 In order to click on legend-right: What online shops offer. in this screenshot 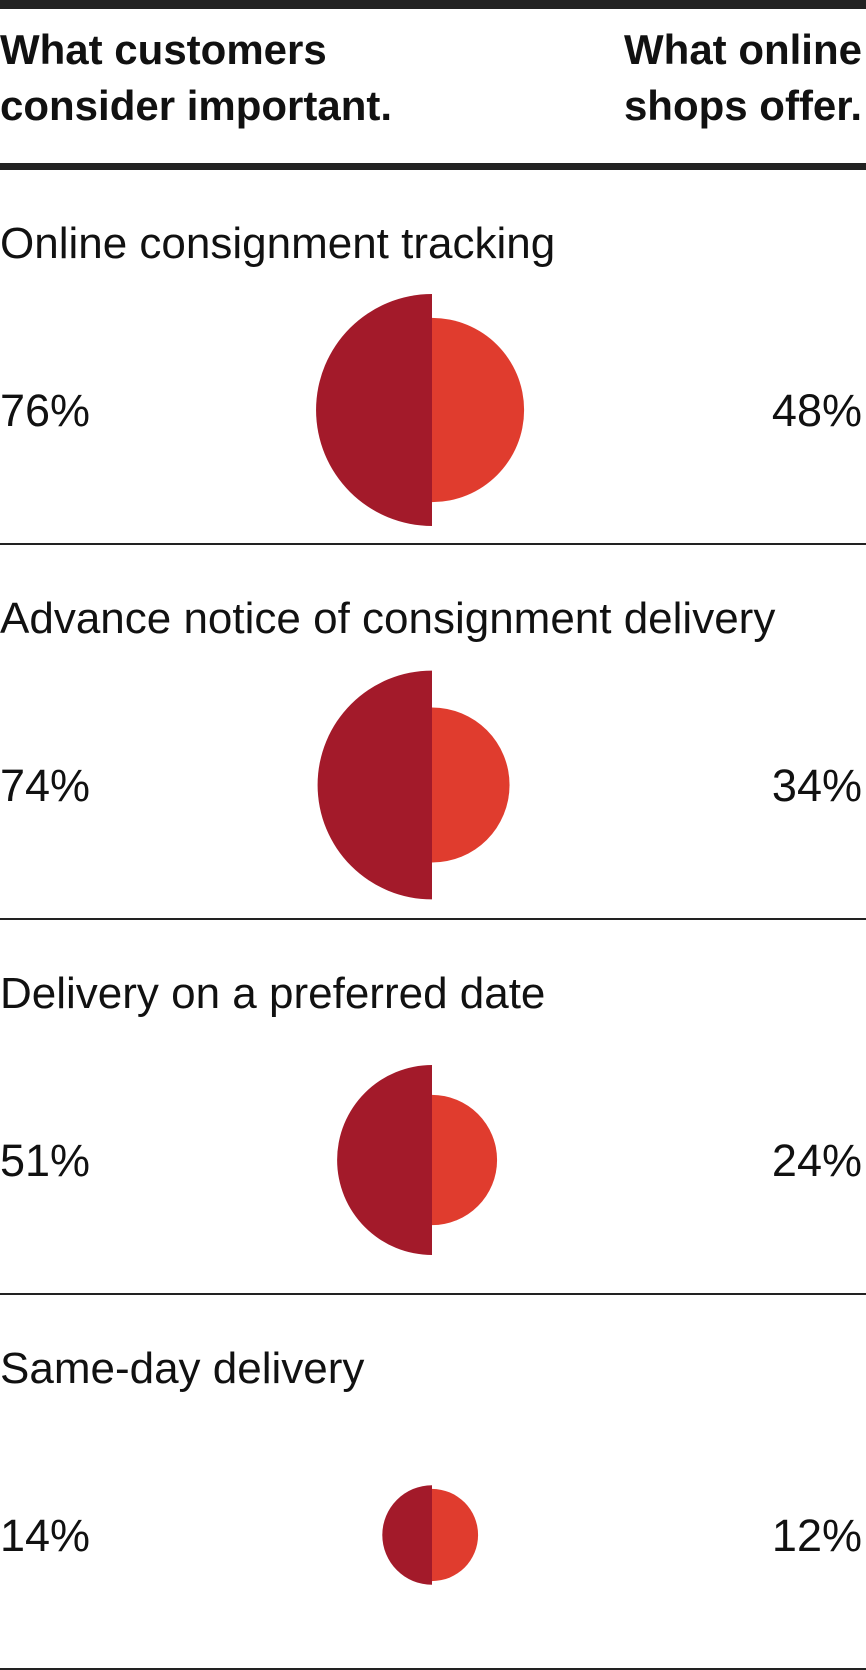, I will do `click(742, 77)`.